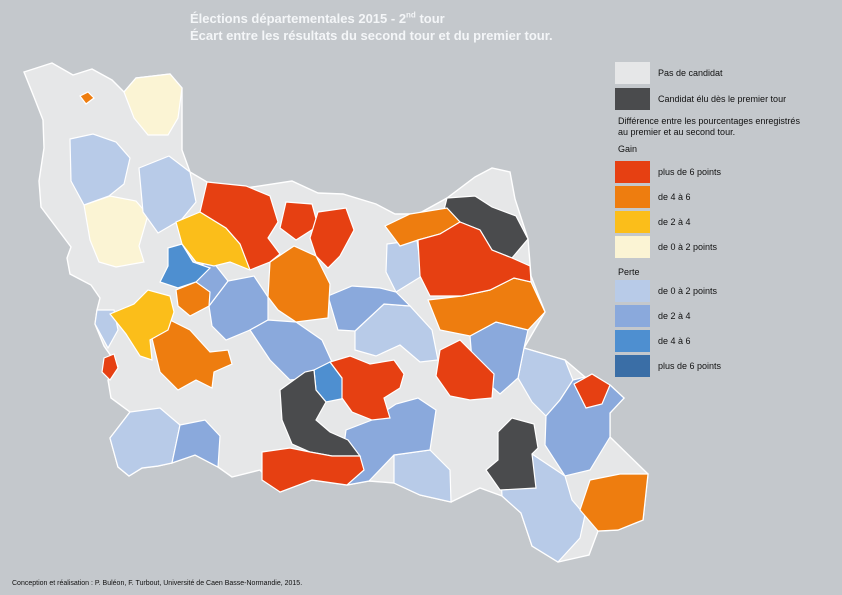 The image size is (842, 595). What do you see at coordinates (668, 366) in the screenshot?
I see `legend-row-loss-4: plus de 6 points` at bounding box center [668, 366].